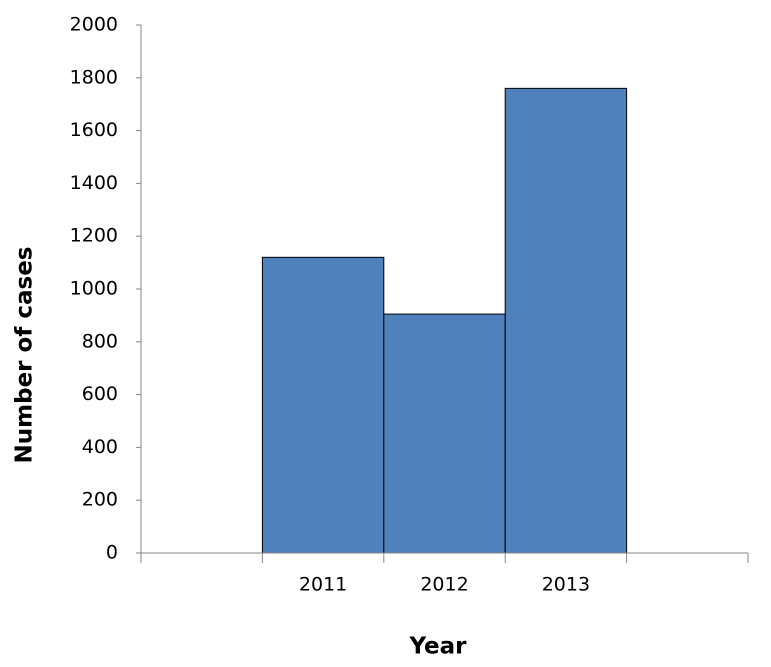  I want to click on y-tick-label: 200, so click(100, 500).